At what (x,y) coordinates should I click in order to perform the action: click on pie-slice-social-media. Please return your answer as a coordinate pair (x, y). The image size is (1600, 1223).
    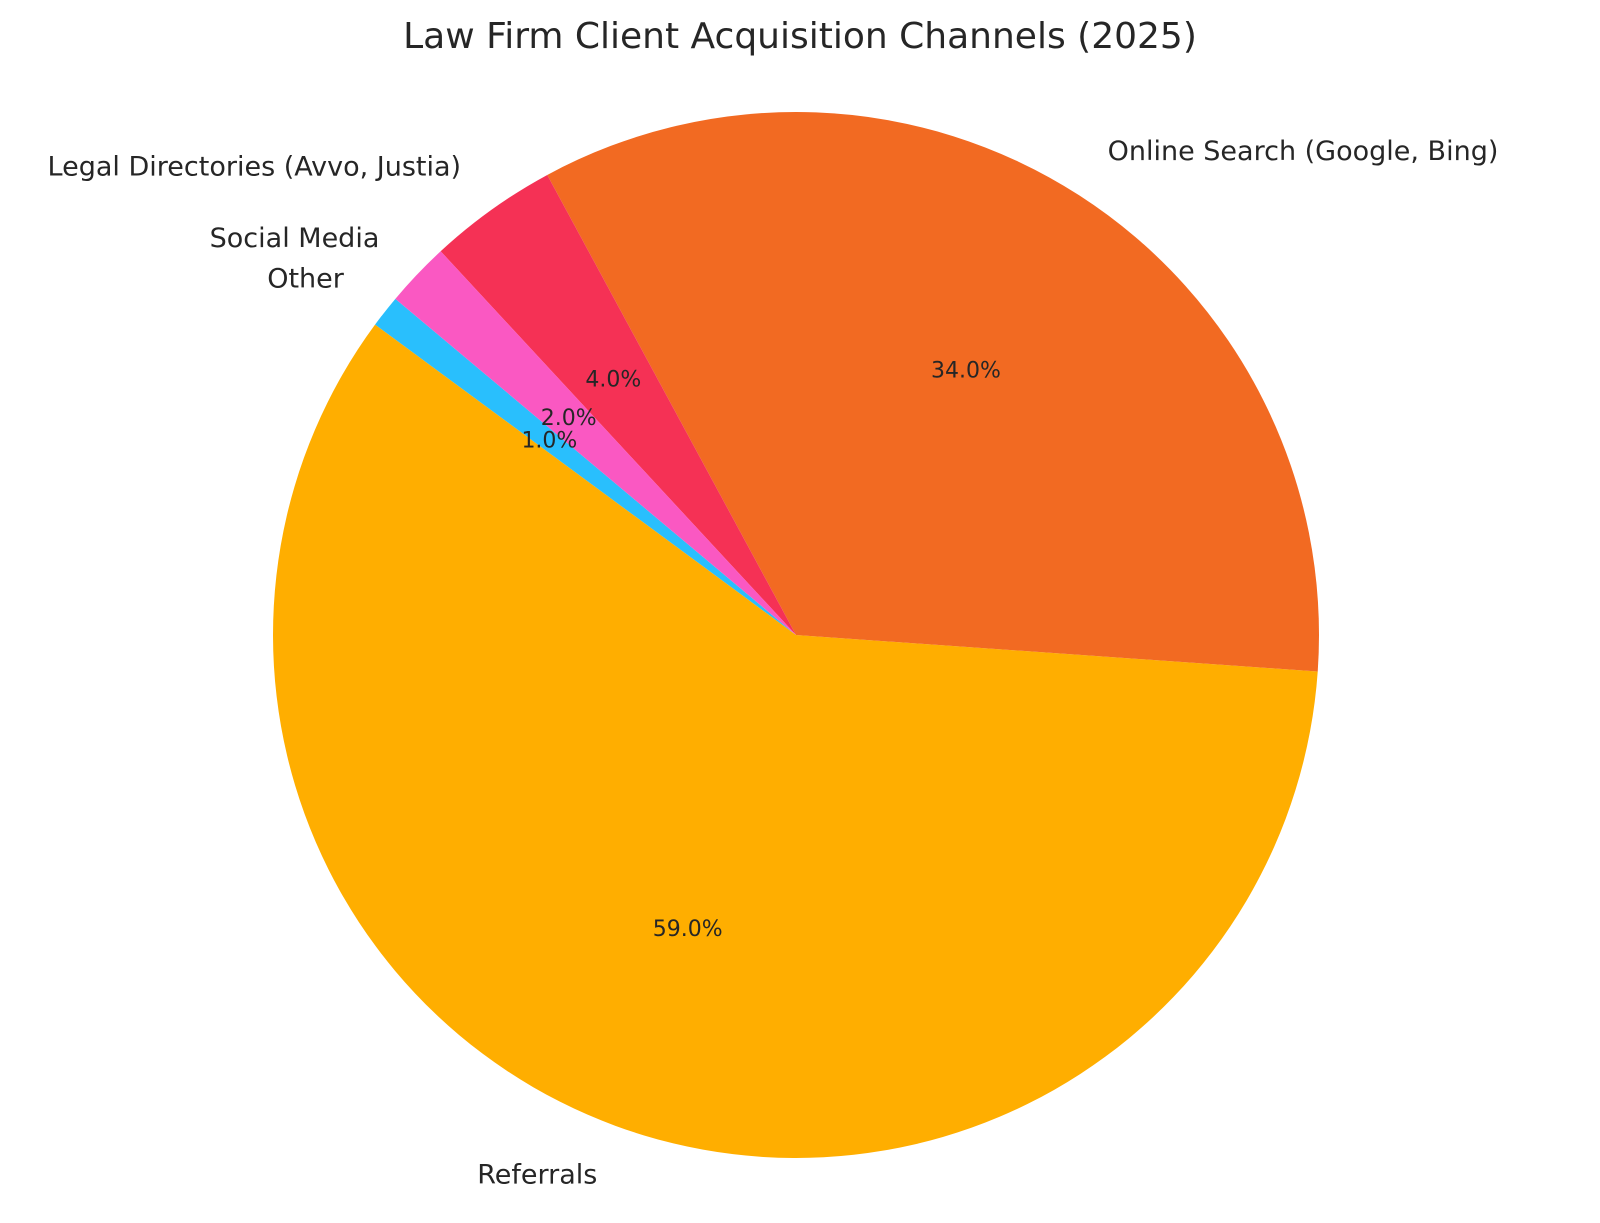
    Looking at the image, I should click on (595, 443).